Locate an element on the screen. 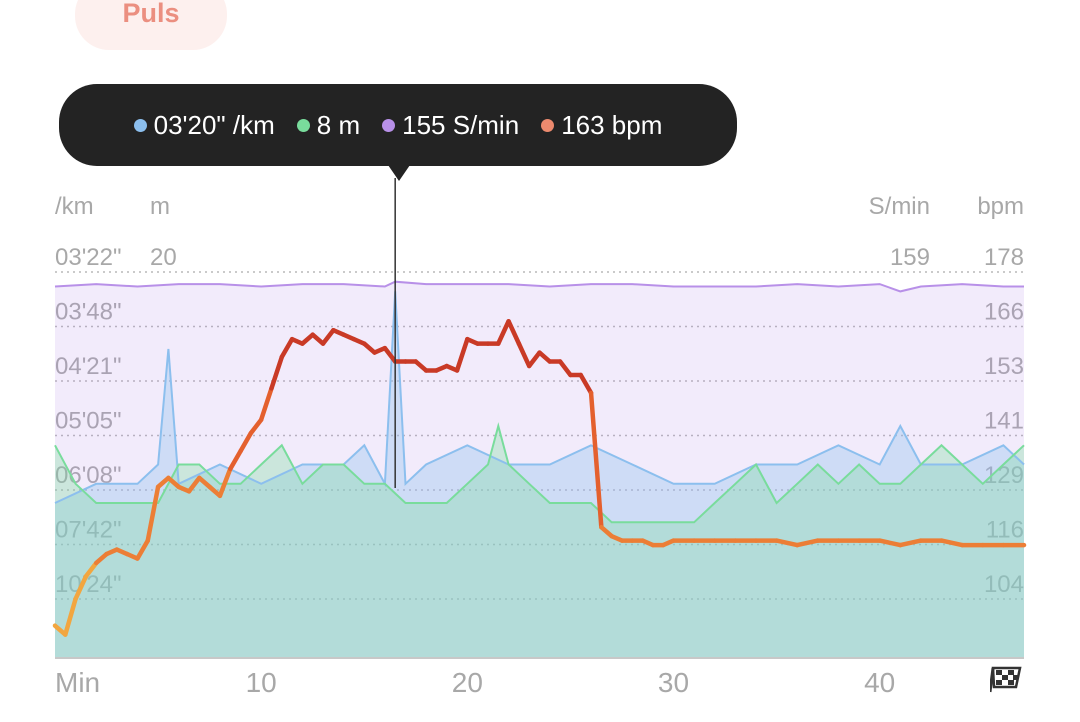 This screenshot has height=722, width=1080. puls-filter-chip: Puls is located at coordinates (151, 25).